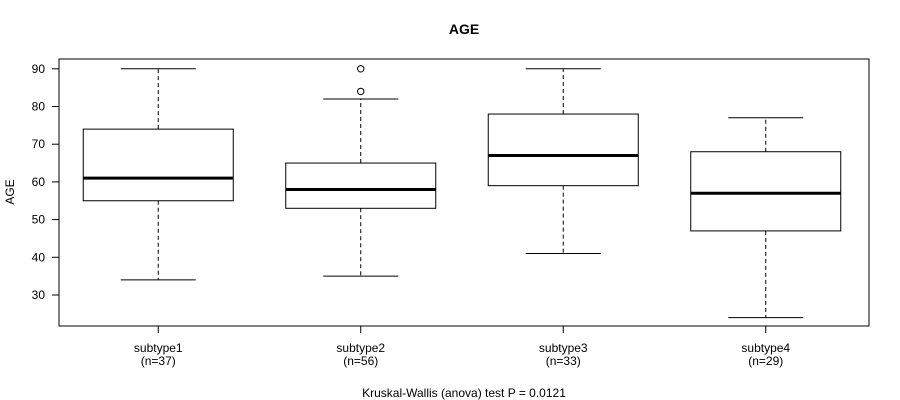  What do you see at coordinates (39, 144) in the screenshot?
I see `y-tick-label: 70` at bounding box center [39, 144].